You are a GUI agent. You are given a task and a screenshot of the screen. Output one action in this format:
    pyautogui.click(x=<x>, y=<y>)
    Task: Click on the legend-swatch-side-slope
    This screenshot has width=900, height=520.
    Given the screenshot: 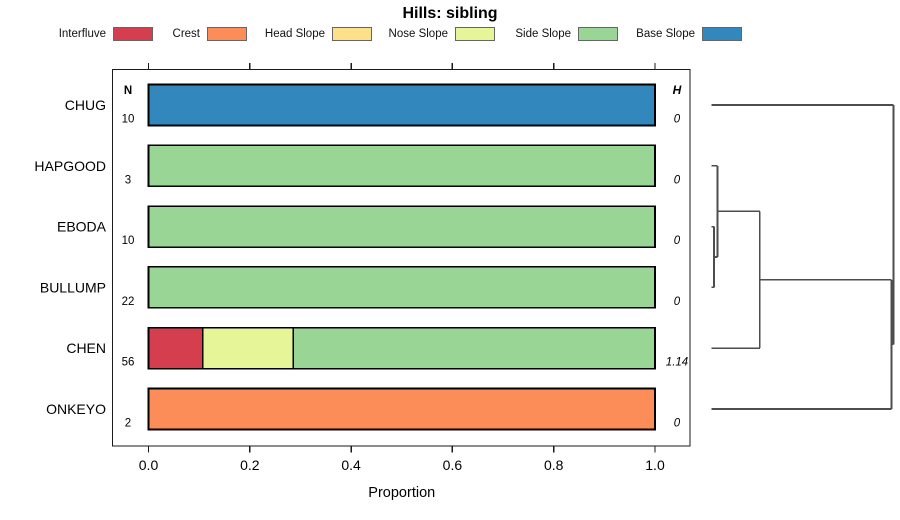 What is the action you would take?
    pyautogui.click(x=598, y=34)
    